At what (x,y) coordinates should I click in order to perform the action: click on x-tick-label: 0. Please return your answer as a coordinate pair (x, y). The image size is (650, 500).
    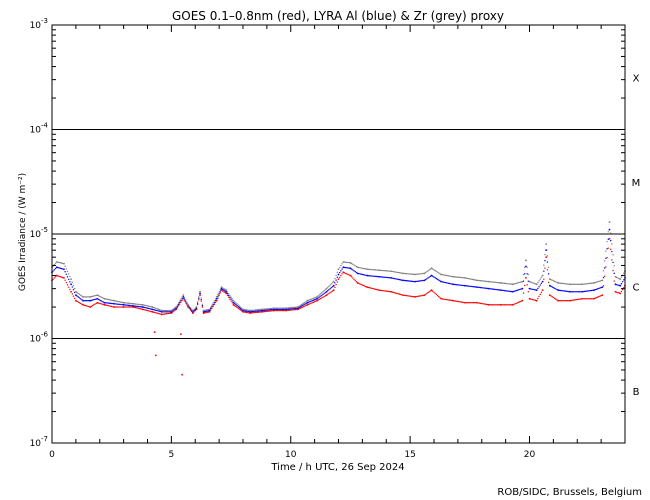
    Looking at the image, I should click on (52, 455).